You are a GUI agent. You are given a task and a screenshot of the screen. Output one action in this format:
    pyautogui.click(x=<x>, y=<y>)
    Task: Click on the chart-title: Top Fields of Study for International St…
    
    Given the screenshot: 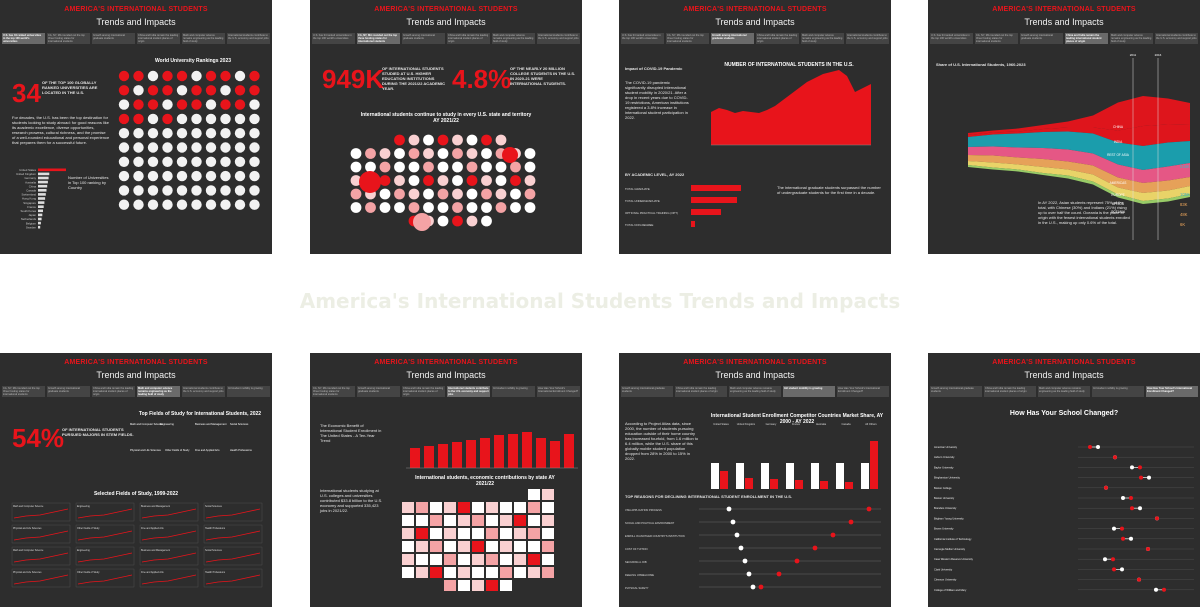 What is the action you would take?
    pyautogui.click(x=200, y=414)
    